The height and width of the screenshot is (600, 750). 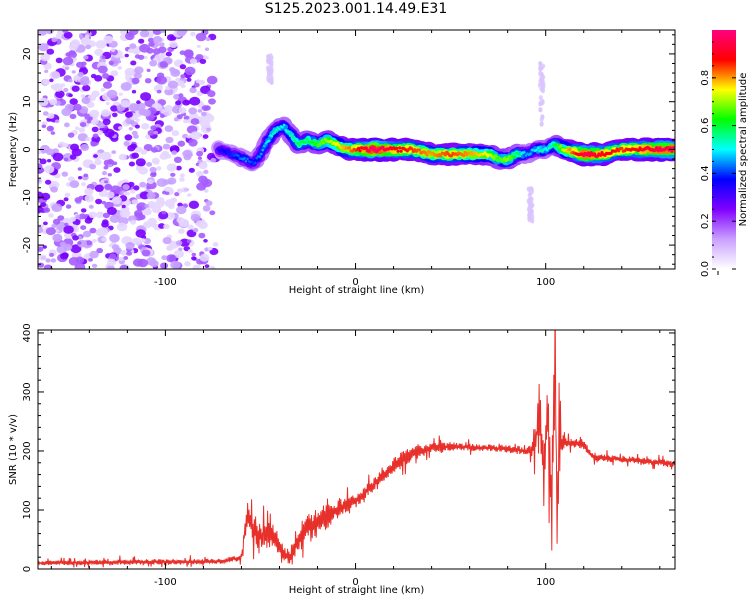 I want to click on colorbar-tick-label: 0.2, so click(x=705, y=221).